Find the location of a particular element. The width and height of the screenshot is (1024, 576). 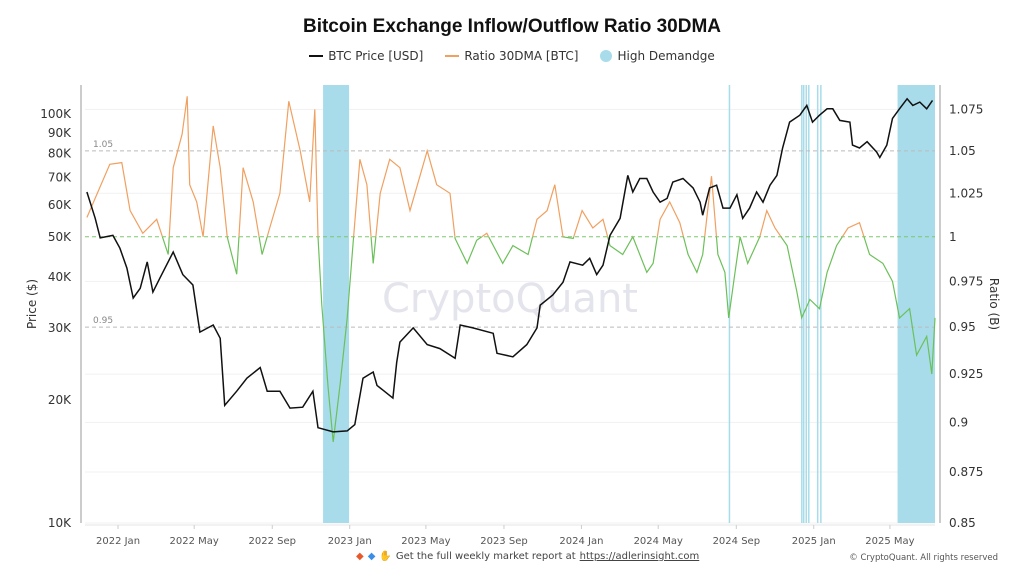

left-tick-label: 60K is located at coordinates (60, 205).